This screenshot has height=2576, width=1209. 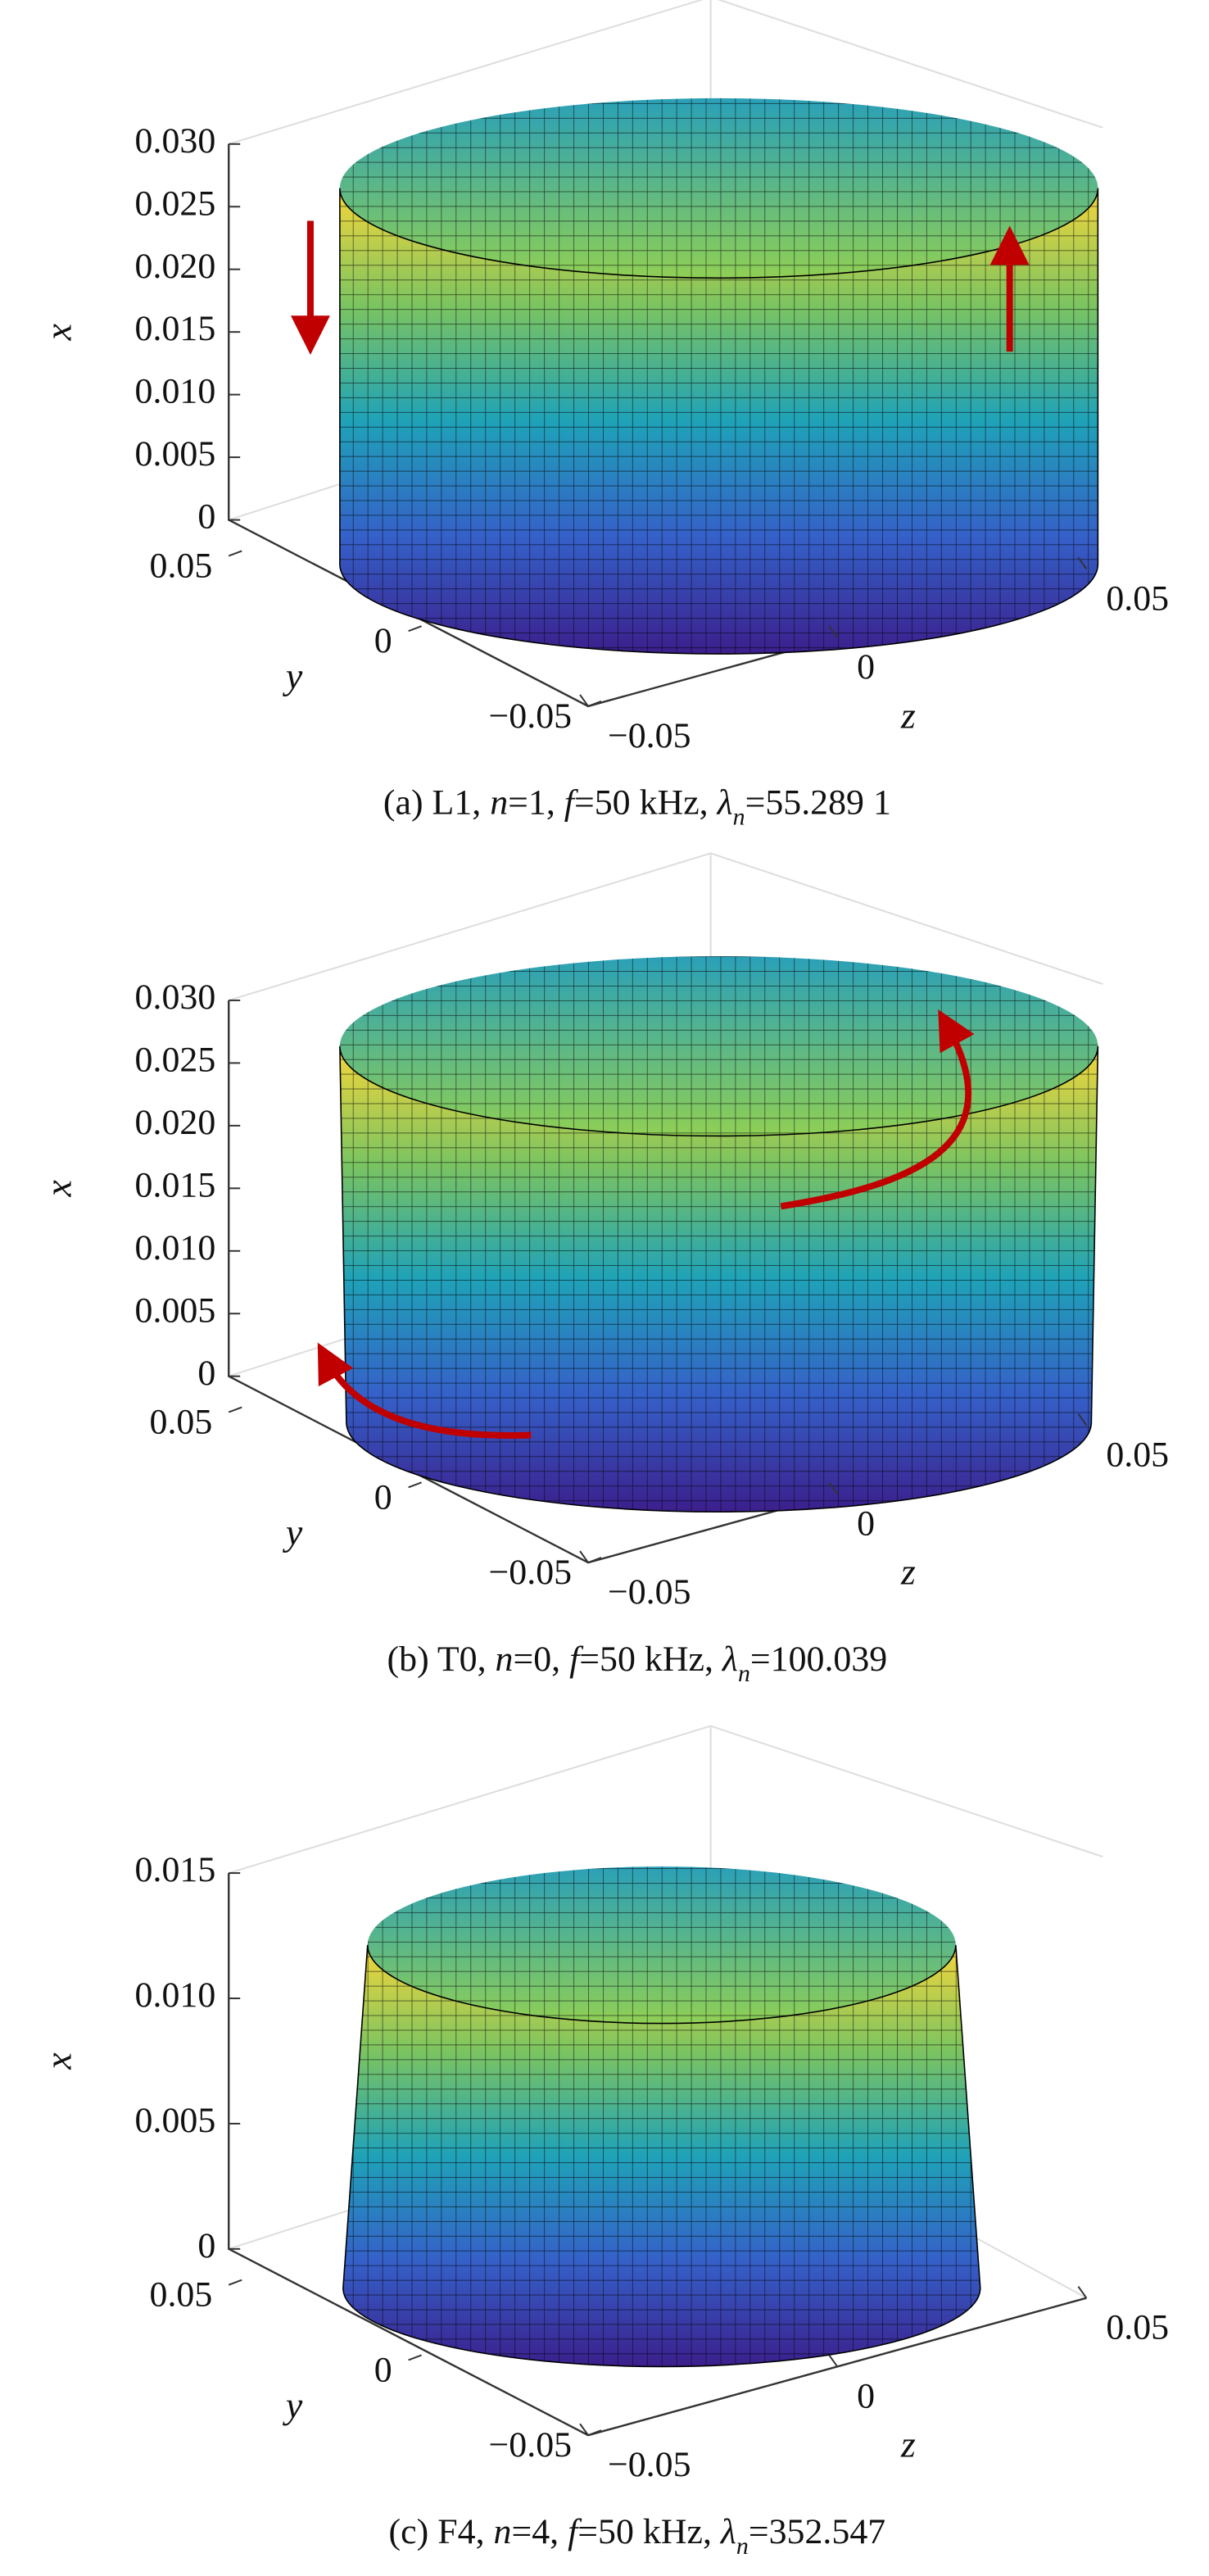 I want to click on caption-part: =1,, so click(x=536, y=803).